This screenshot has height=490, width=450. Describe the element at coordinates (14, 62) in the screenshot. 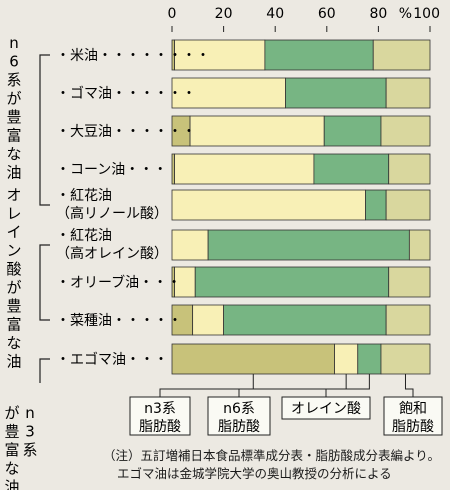

I see `group-label-char: 6` at that location.